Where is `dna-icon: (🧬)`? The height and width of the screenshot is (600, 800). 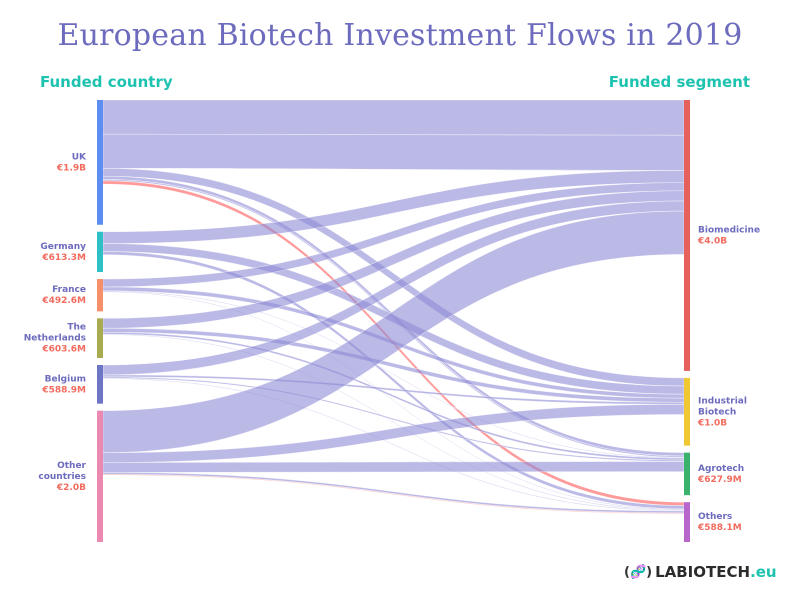 dna-icon: (🧬) is located at coordinates (638, 572).